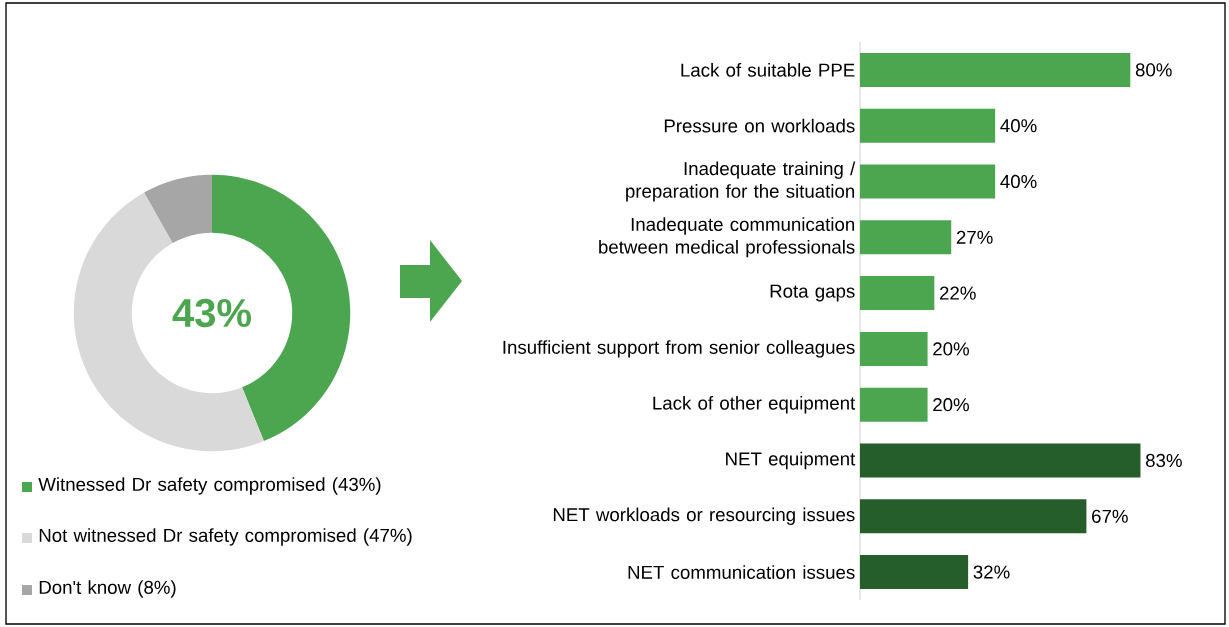 The image size is (1229, 627). What do you see at coordinates (679, 349) in the screenshot?
I see `y-tick-label: Insufficient support from senior colleagues` at bounding box center [679, 349].